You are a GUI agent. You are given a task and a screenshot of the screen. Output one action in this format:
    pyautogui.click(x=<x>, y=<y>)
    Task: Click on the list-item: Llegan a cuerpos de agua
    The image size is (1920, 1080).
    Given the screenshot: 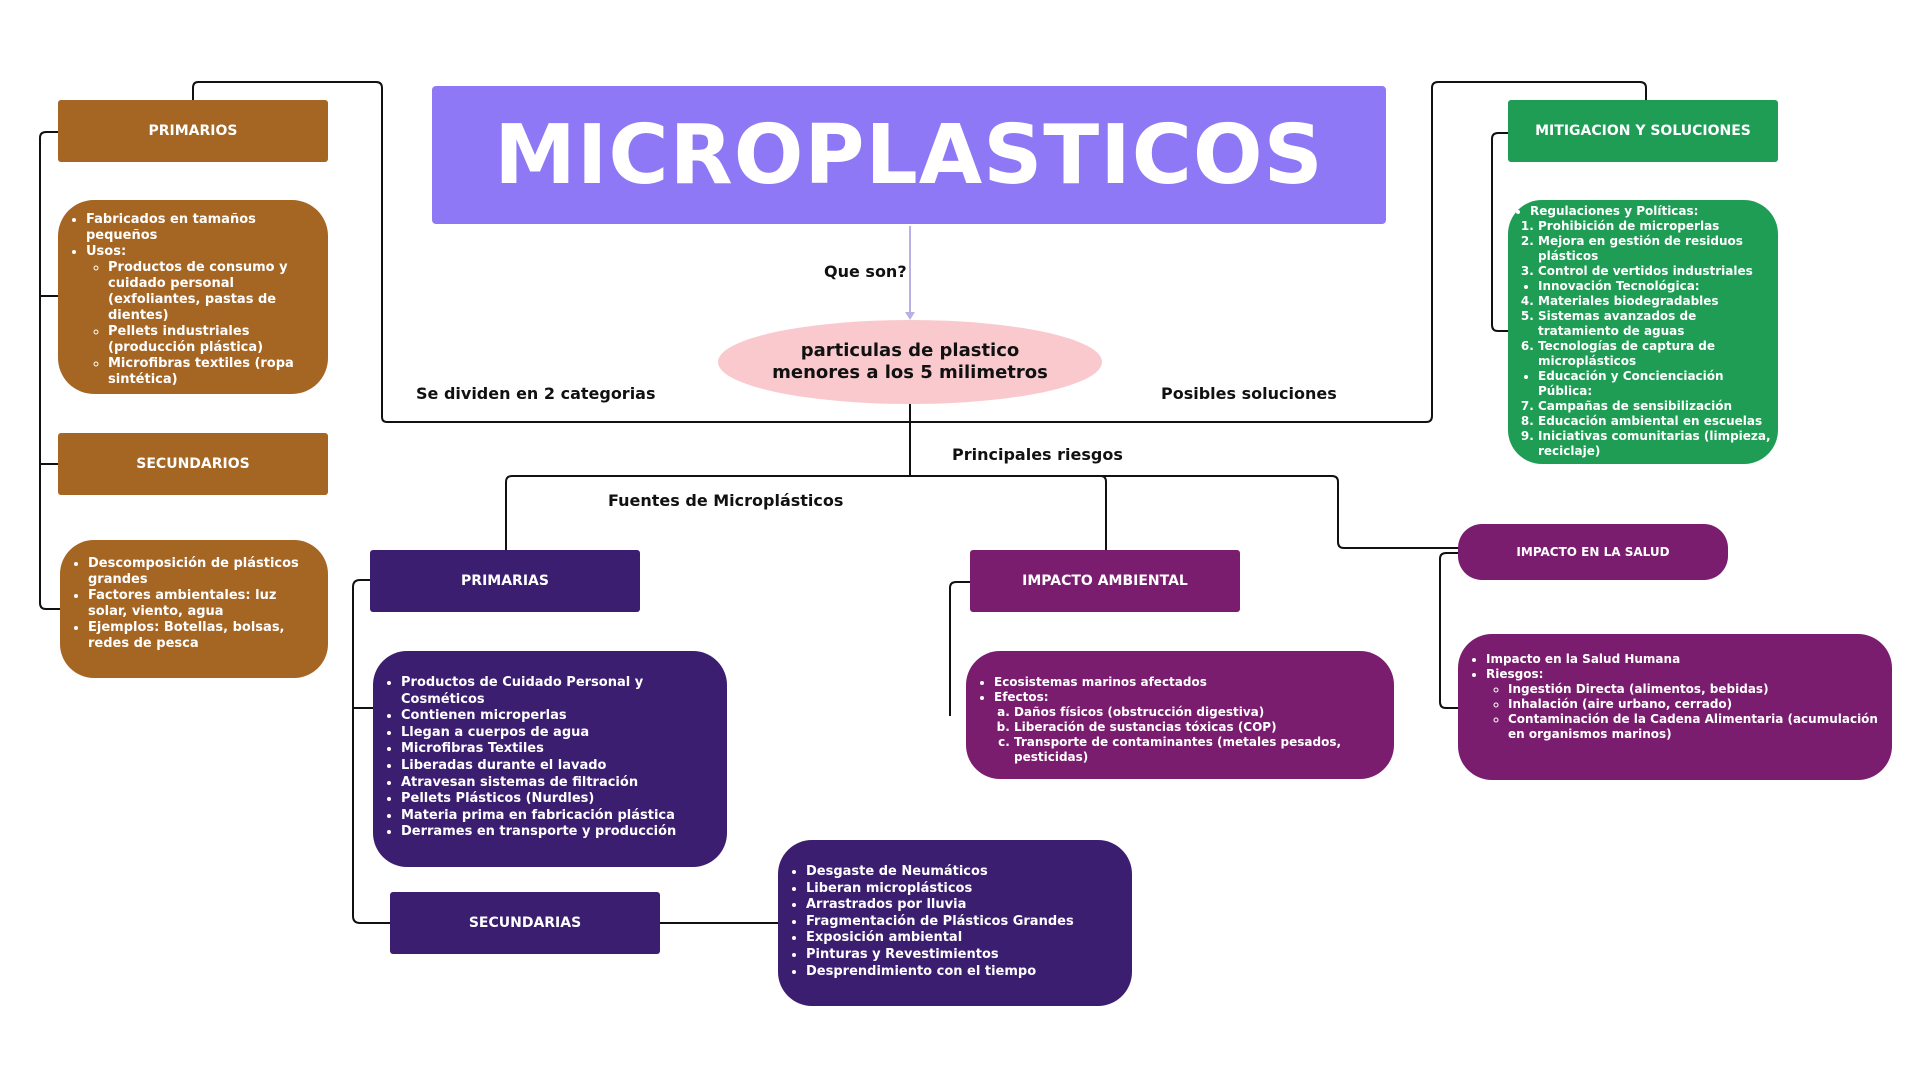 What is the action you would take?
    pyautogui.click(x=559, y=733)
    